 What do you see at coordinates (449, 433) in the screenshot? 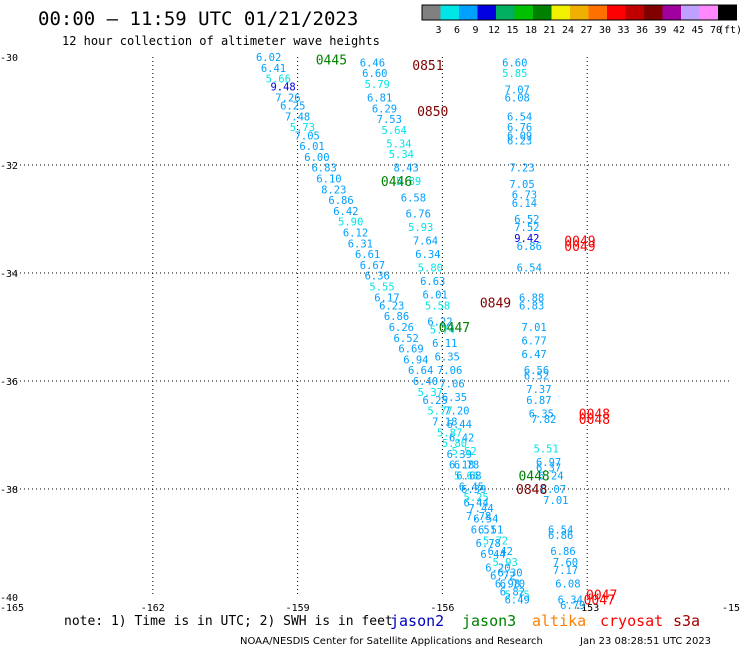
I see `swh-point: 5.87` at bounding box center [449, 433].